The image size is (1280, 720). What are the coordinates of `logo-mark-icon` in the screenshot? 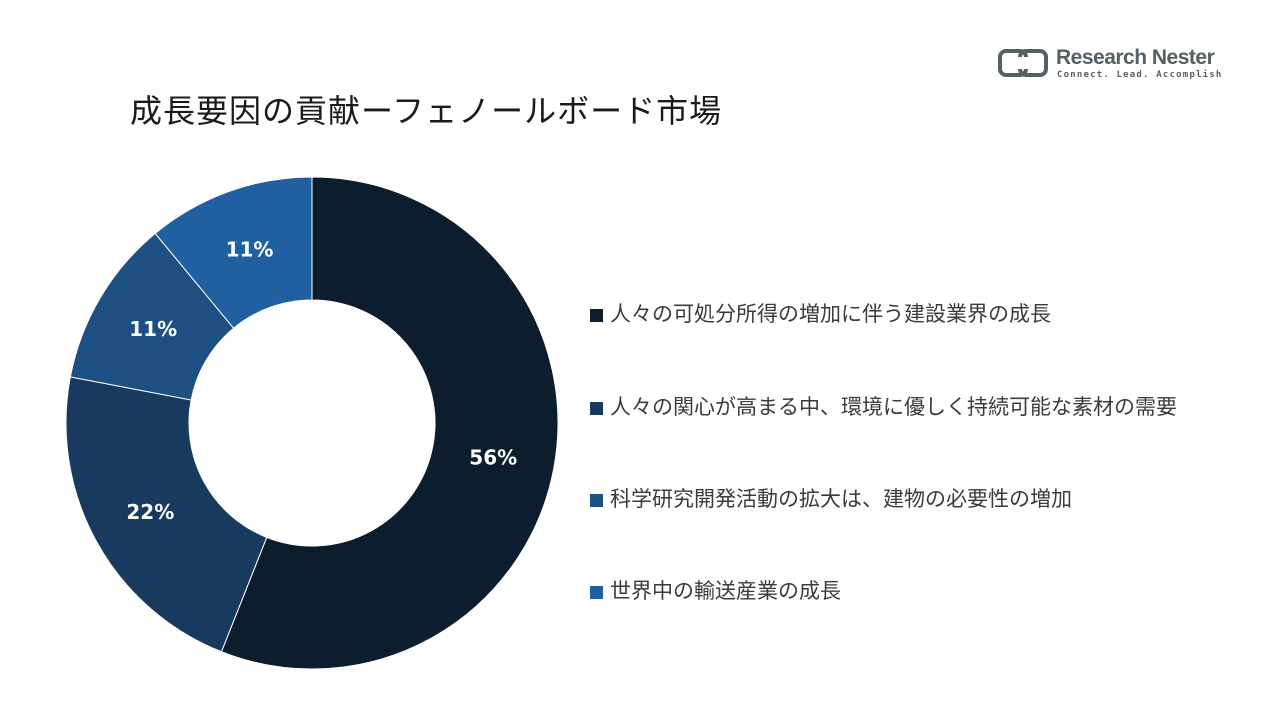 It's located at (1023, 63).